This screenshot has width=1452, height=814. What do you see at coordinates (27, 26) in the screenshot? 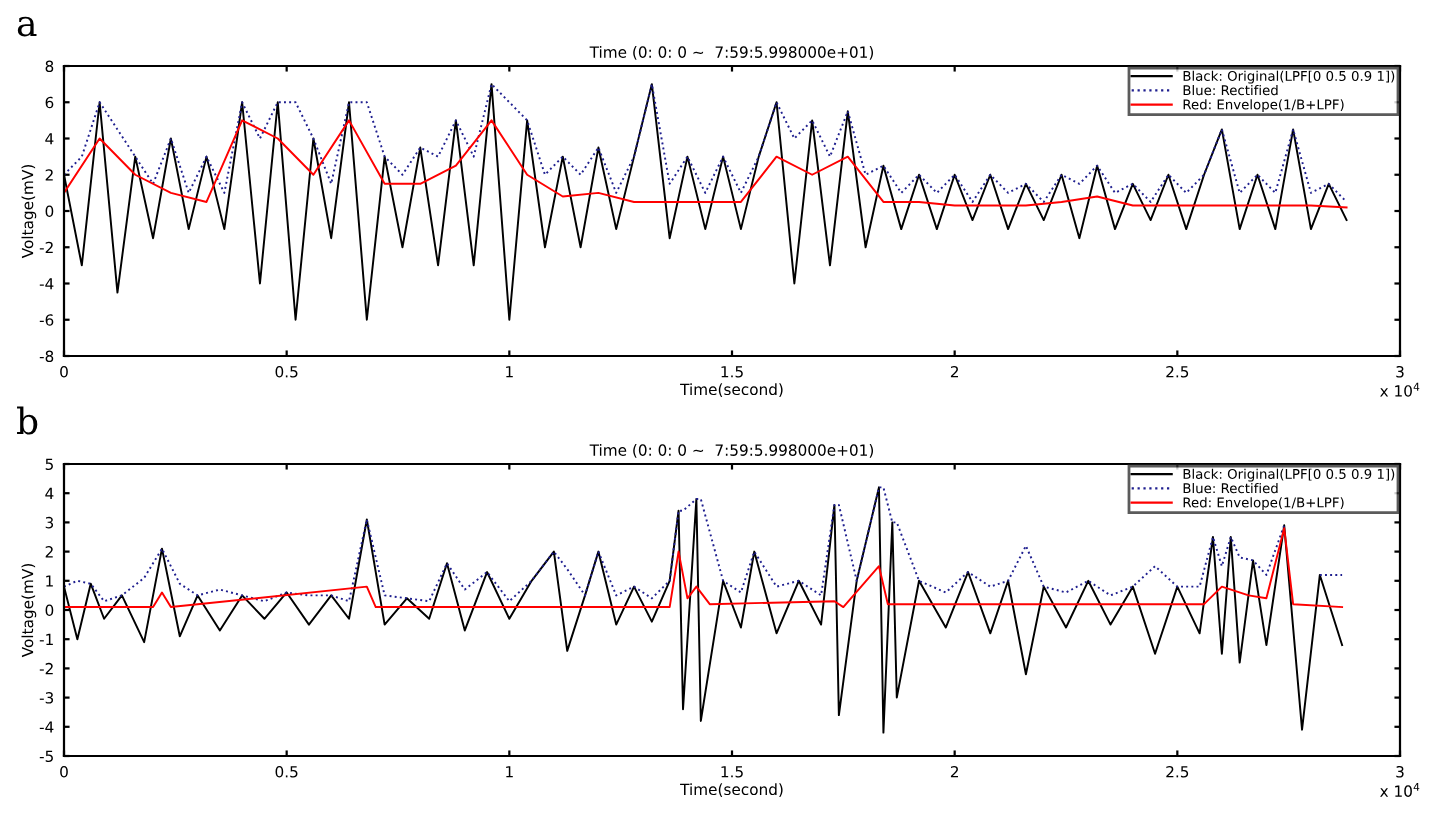
I see `text: a` at bounding box center [27, 26].